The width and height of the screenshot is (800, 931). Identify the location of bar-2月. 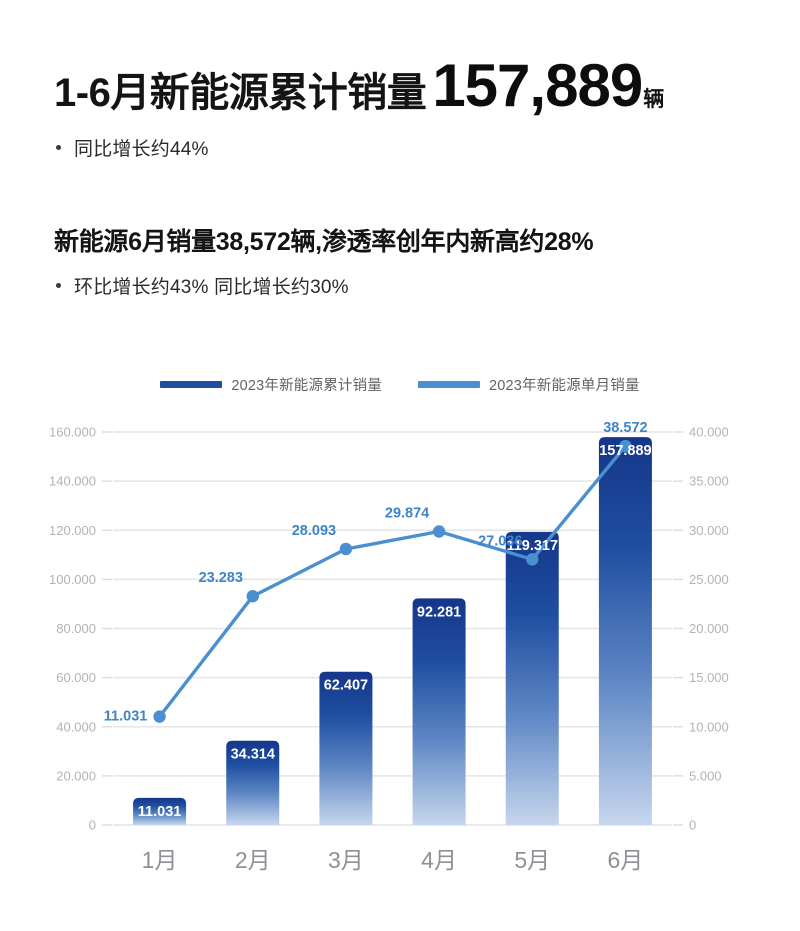
(253, 782).